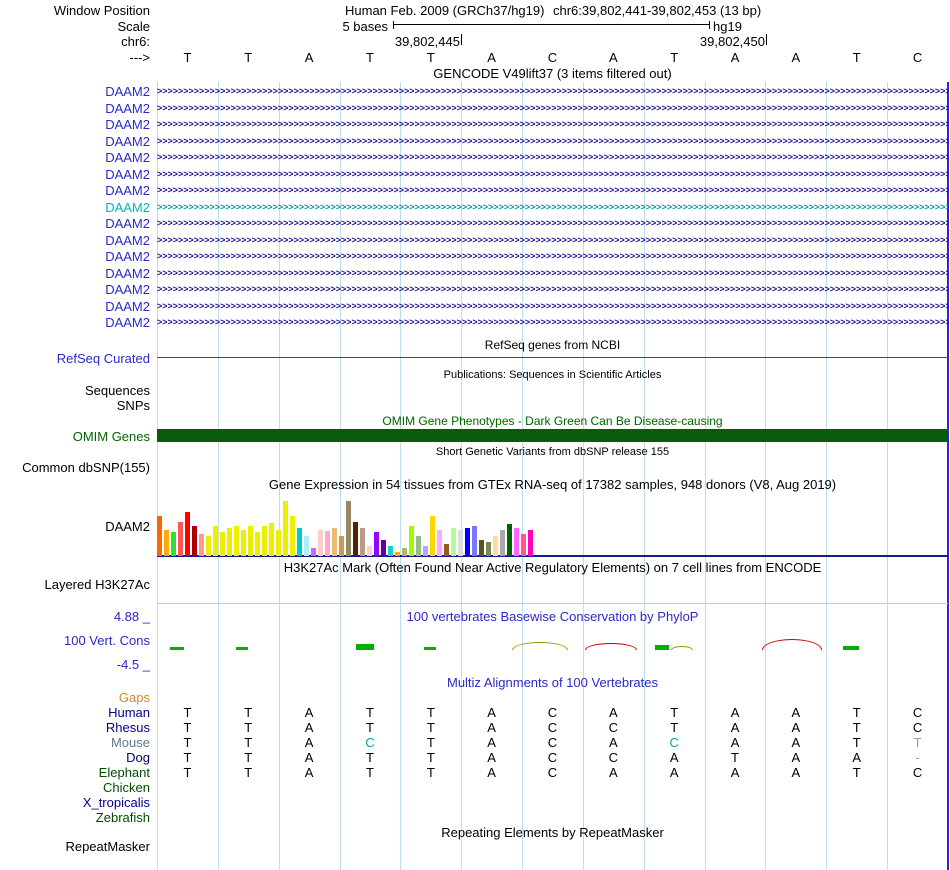 The width and height of the screenshot is (950, 870). Describe the element at coordinates (117, 390) in the screenshot. I see `sequences-label: Sequences` at that location.